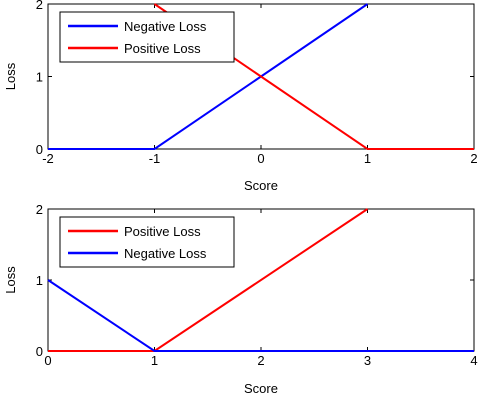 The height and width of the screenshot is (405, 480). I want to click on x-tick-label: -2, so click(48, 158).